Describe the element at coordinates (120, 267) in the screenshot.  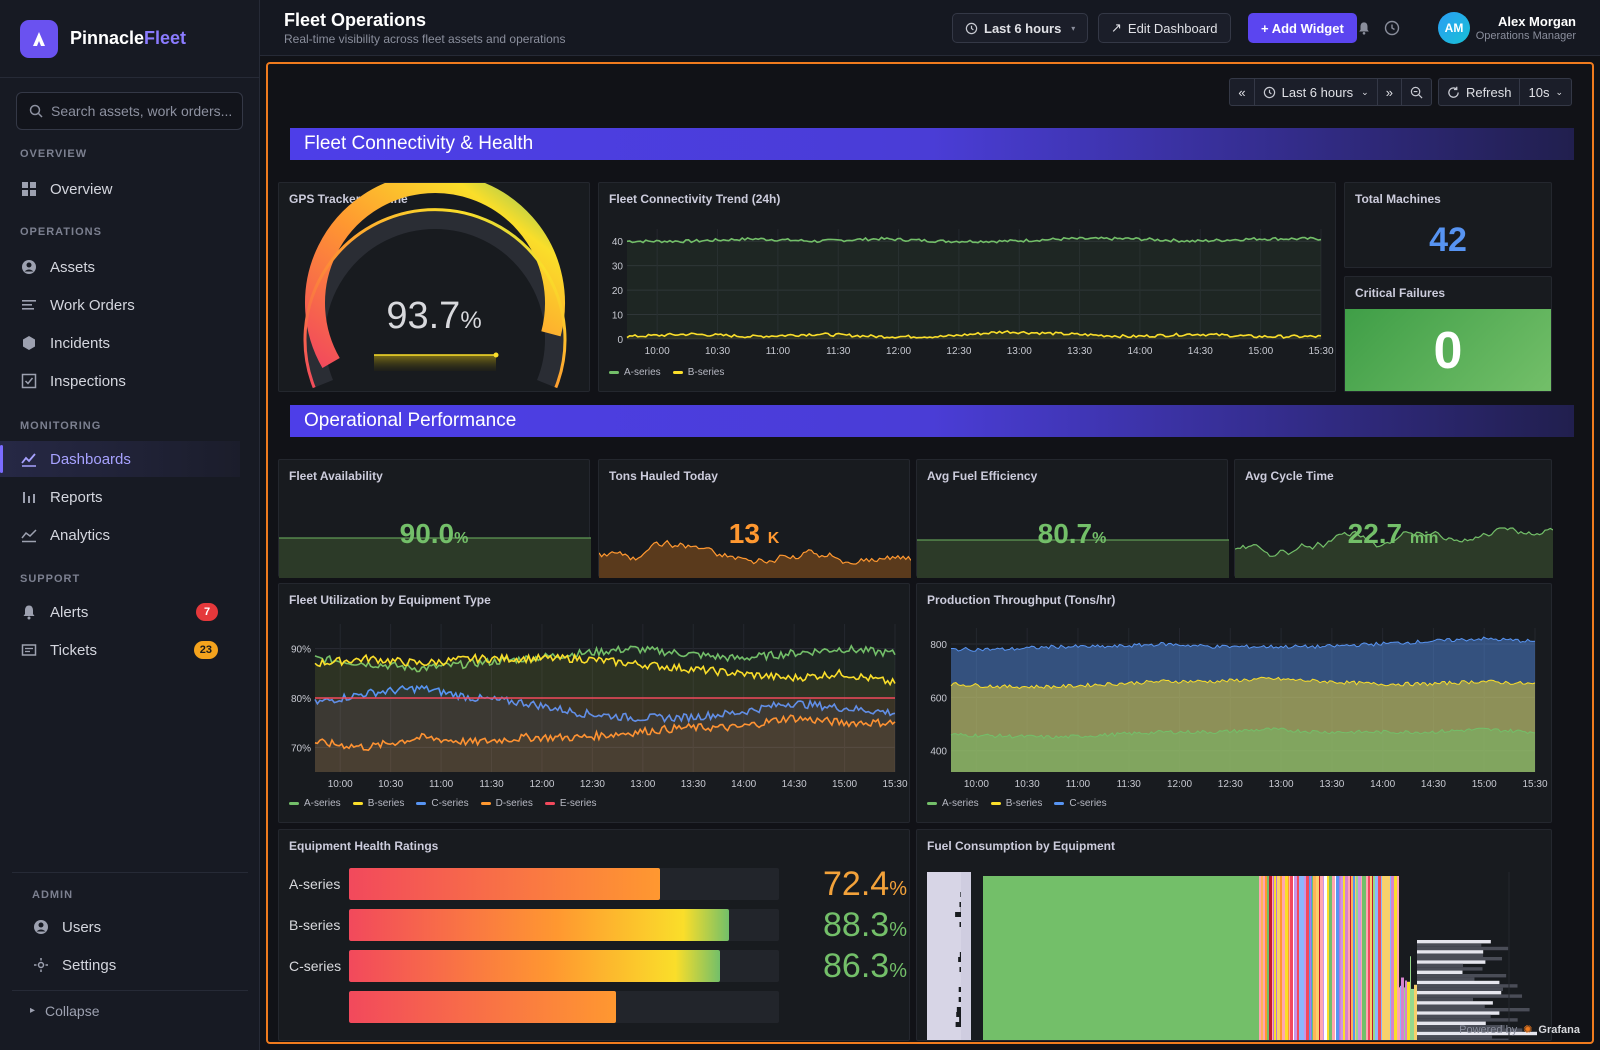
I see `sidebar-item-assets: Assets` at that location.